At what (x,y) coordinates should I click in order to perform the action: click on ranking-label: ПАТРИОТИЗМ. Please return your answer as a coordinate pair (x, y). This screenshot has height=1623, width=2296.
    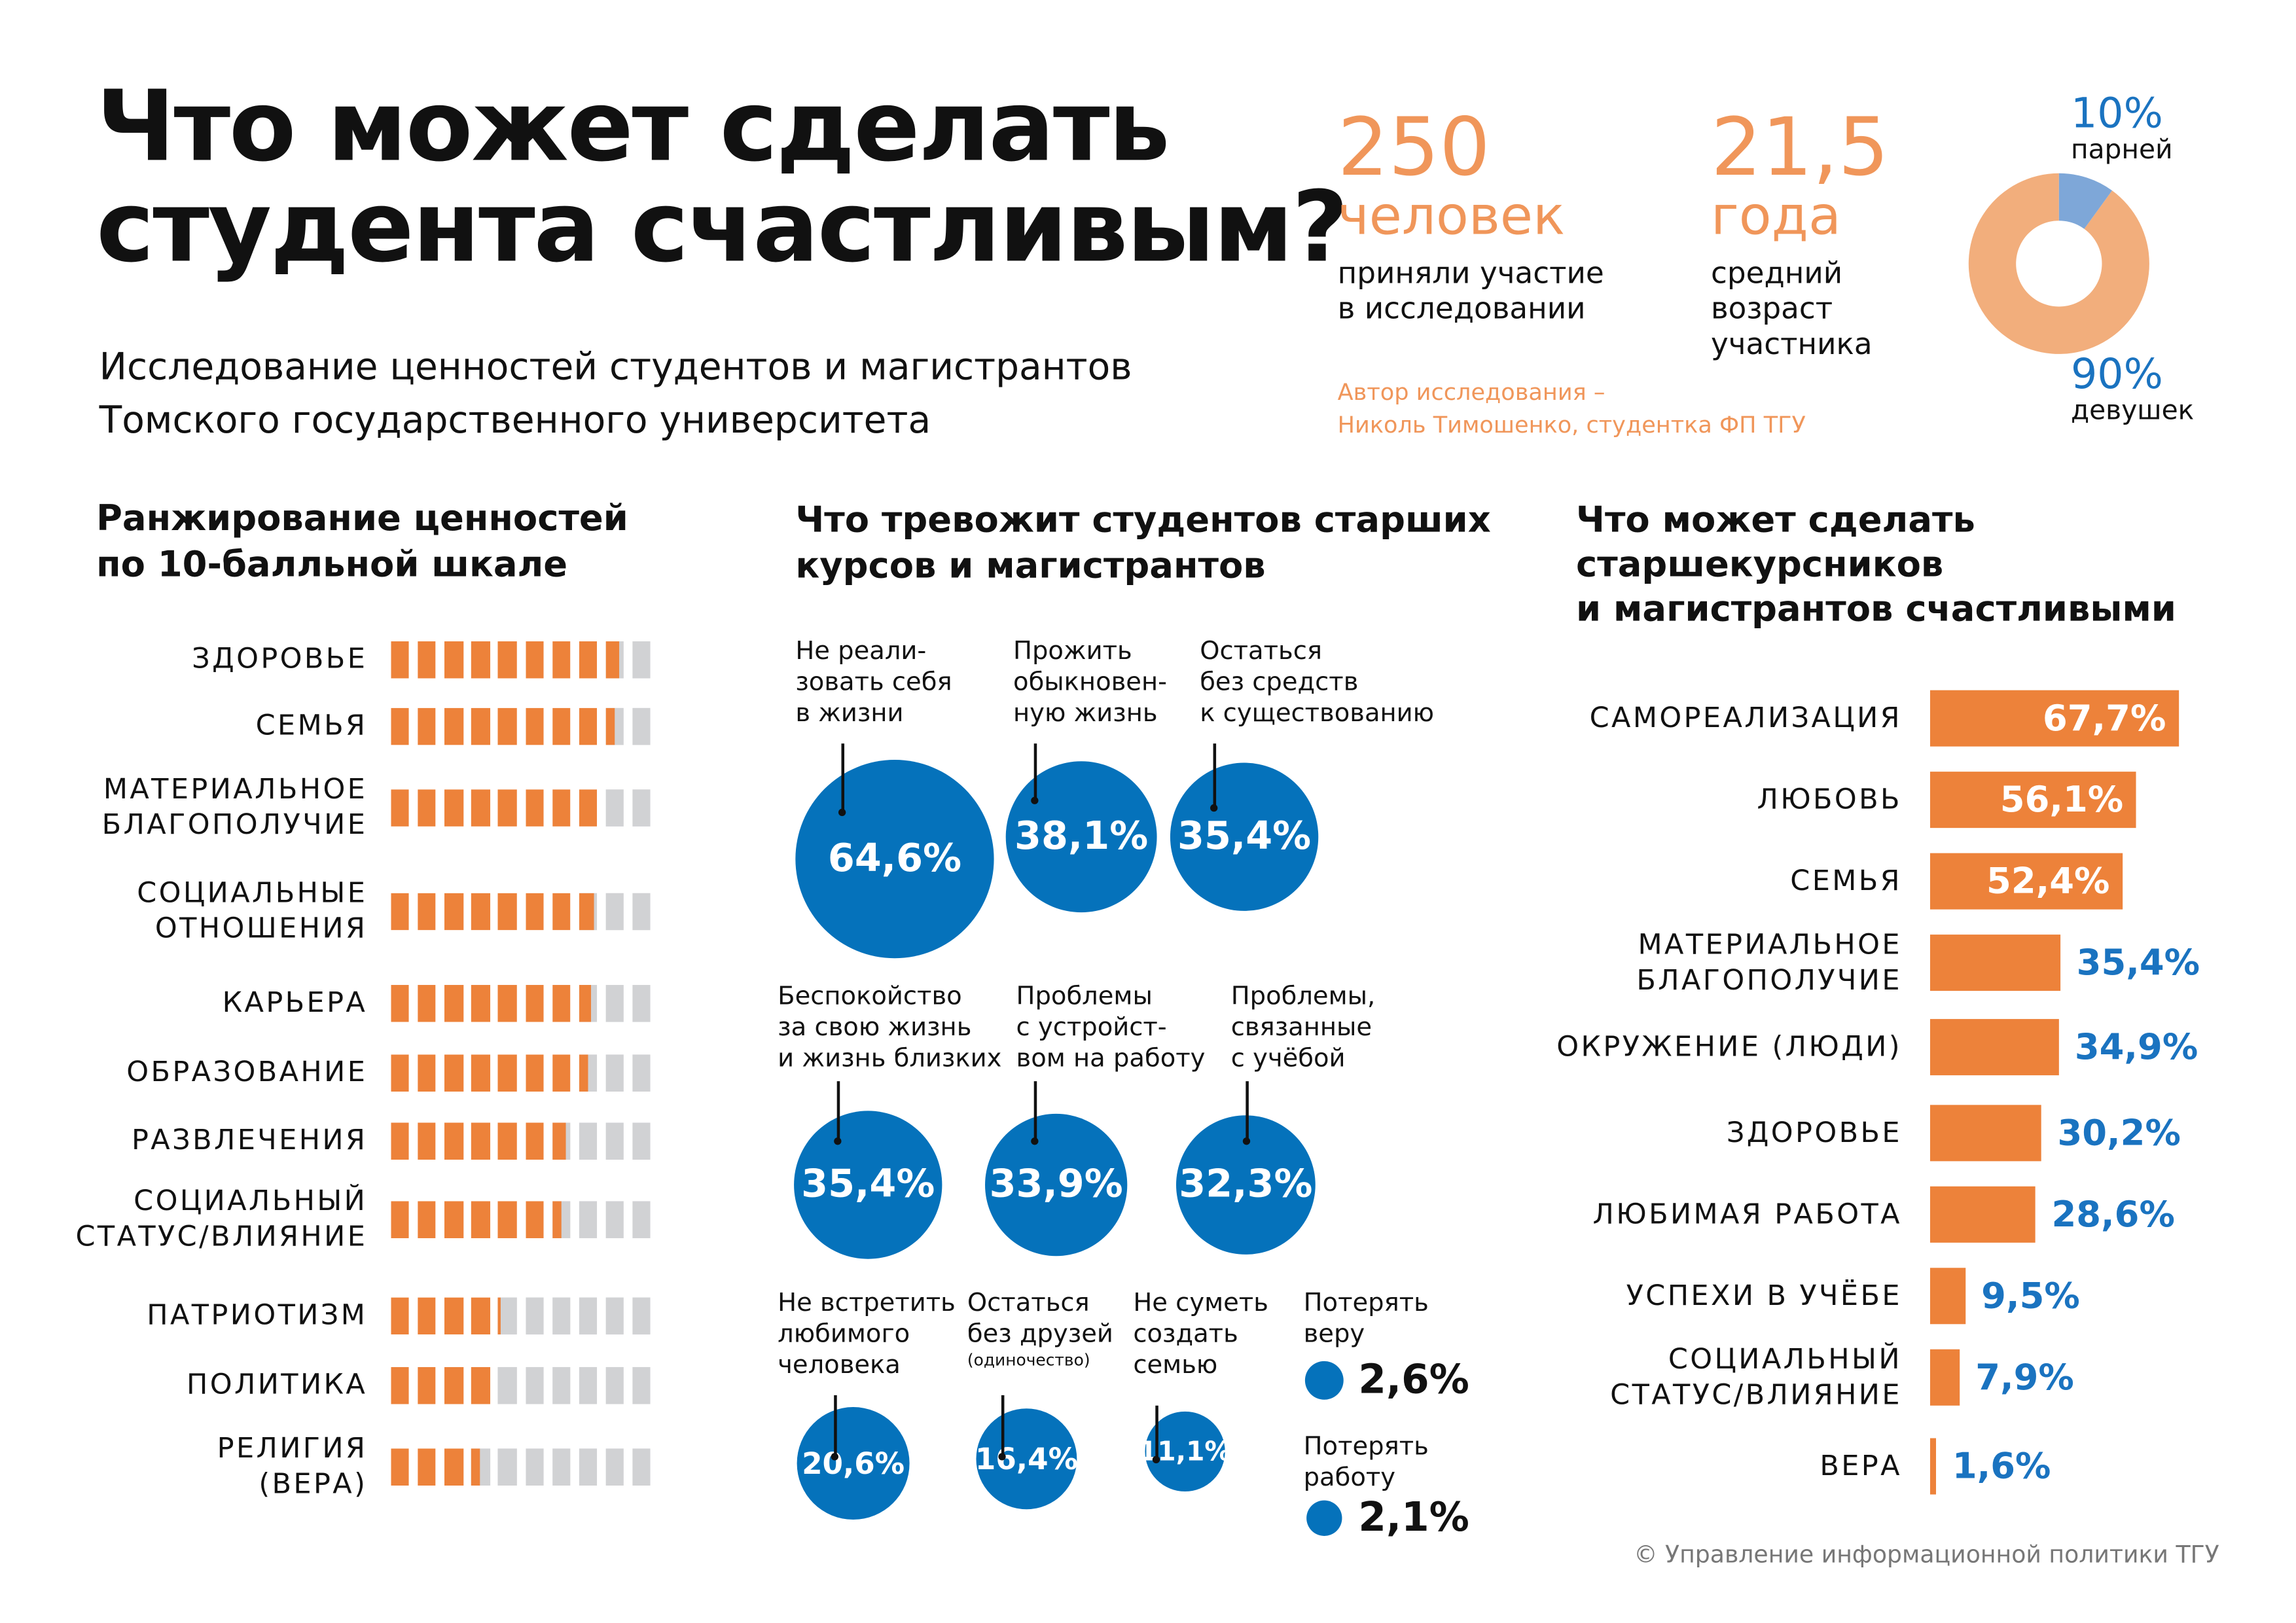
    Looking at the image, I should click on (257, 1315).